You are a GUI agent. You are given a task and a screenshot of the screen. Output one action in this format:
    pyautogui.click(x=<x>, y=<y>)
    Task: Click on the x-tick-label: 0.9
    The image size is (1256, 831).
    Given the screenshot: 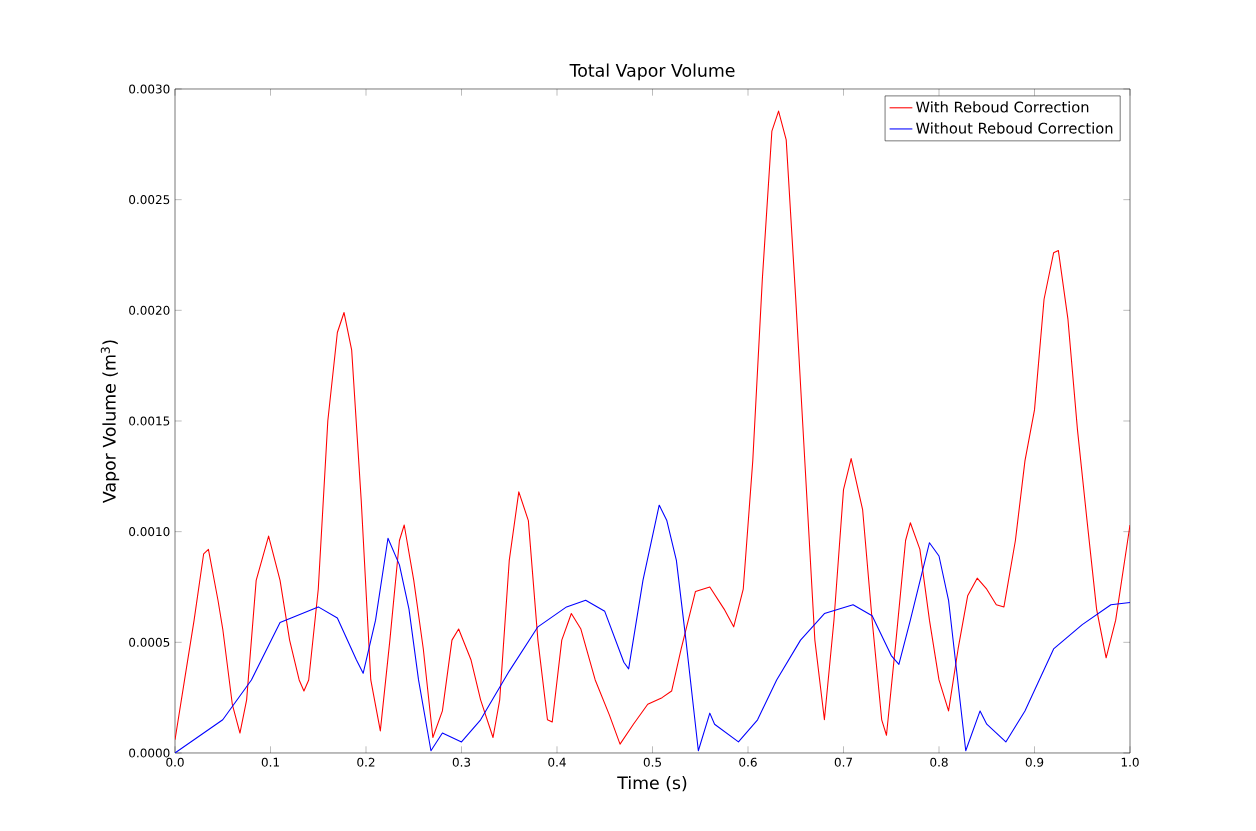 What is the action you would take?
    pyautogui.click(x=1034, y=762)
    